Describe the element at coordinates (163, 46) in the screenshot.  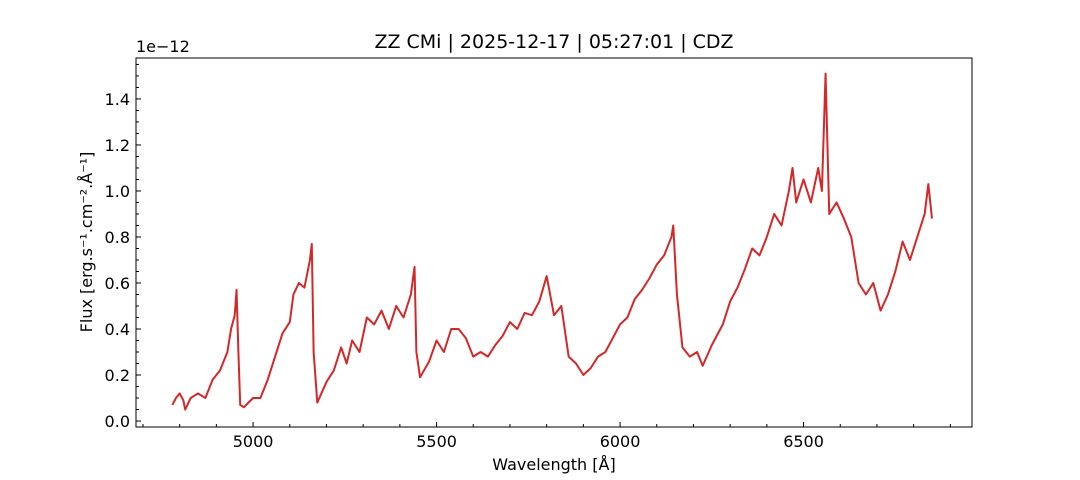
I see `offset-label: 1e−12` at that location.